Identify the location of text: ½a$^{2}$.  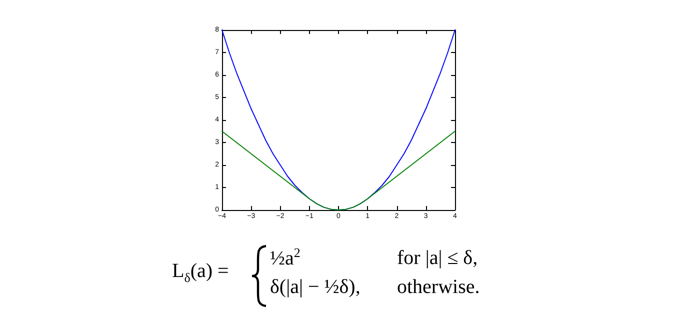
(285, 258).